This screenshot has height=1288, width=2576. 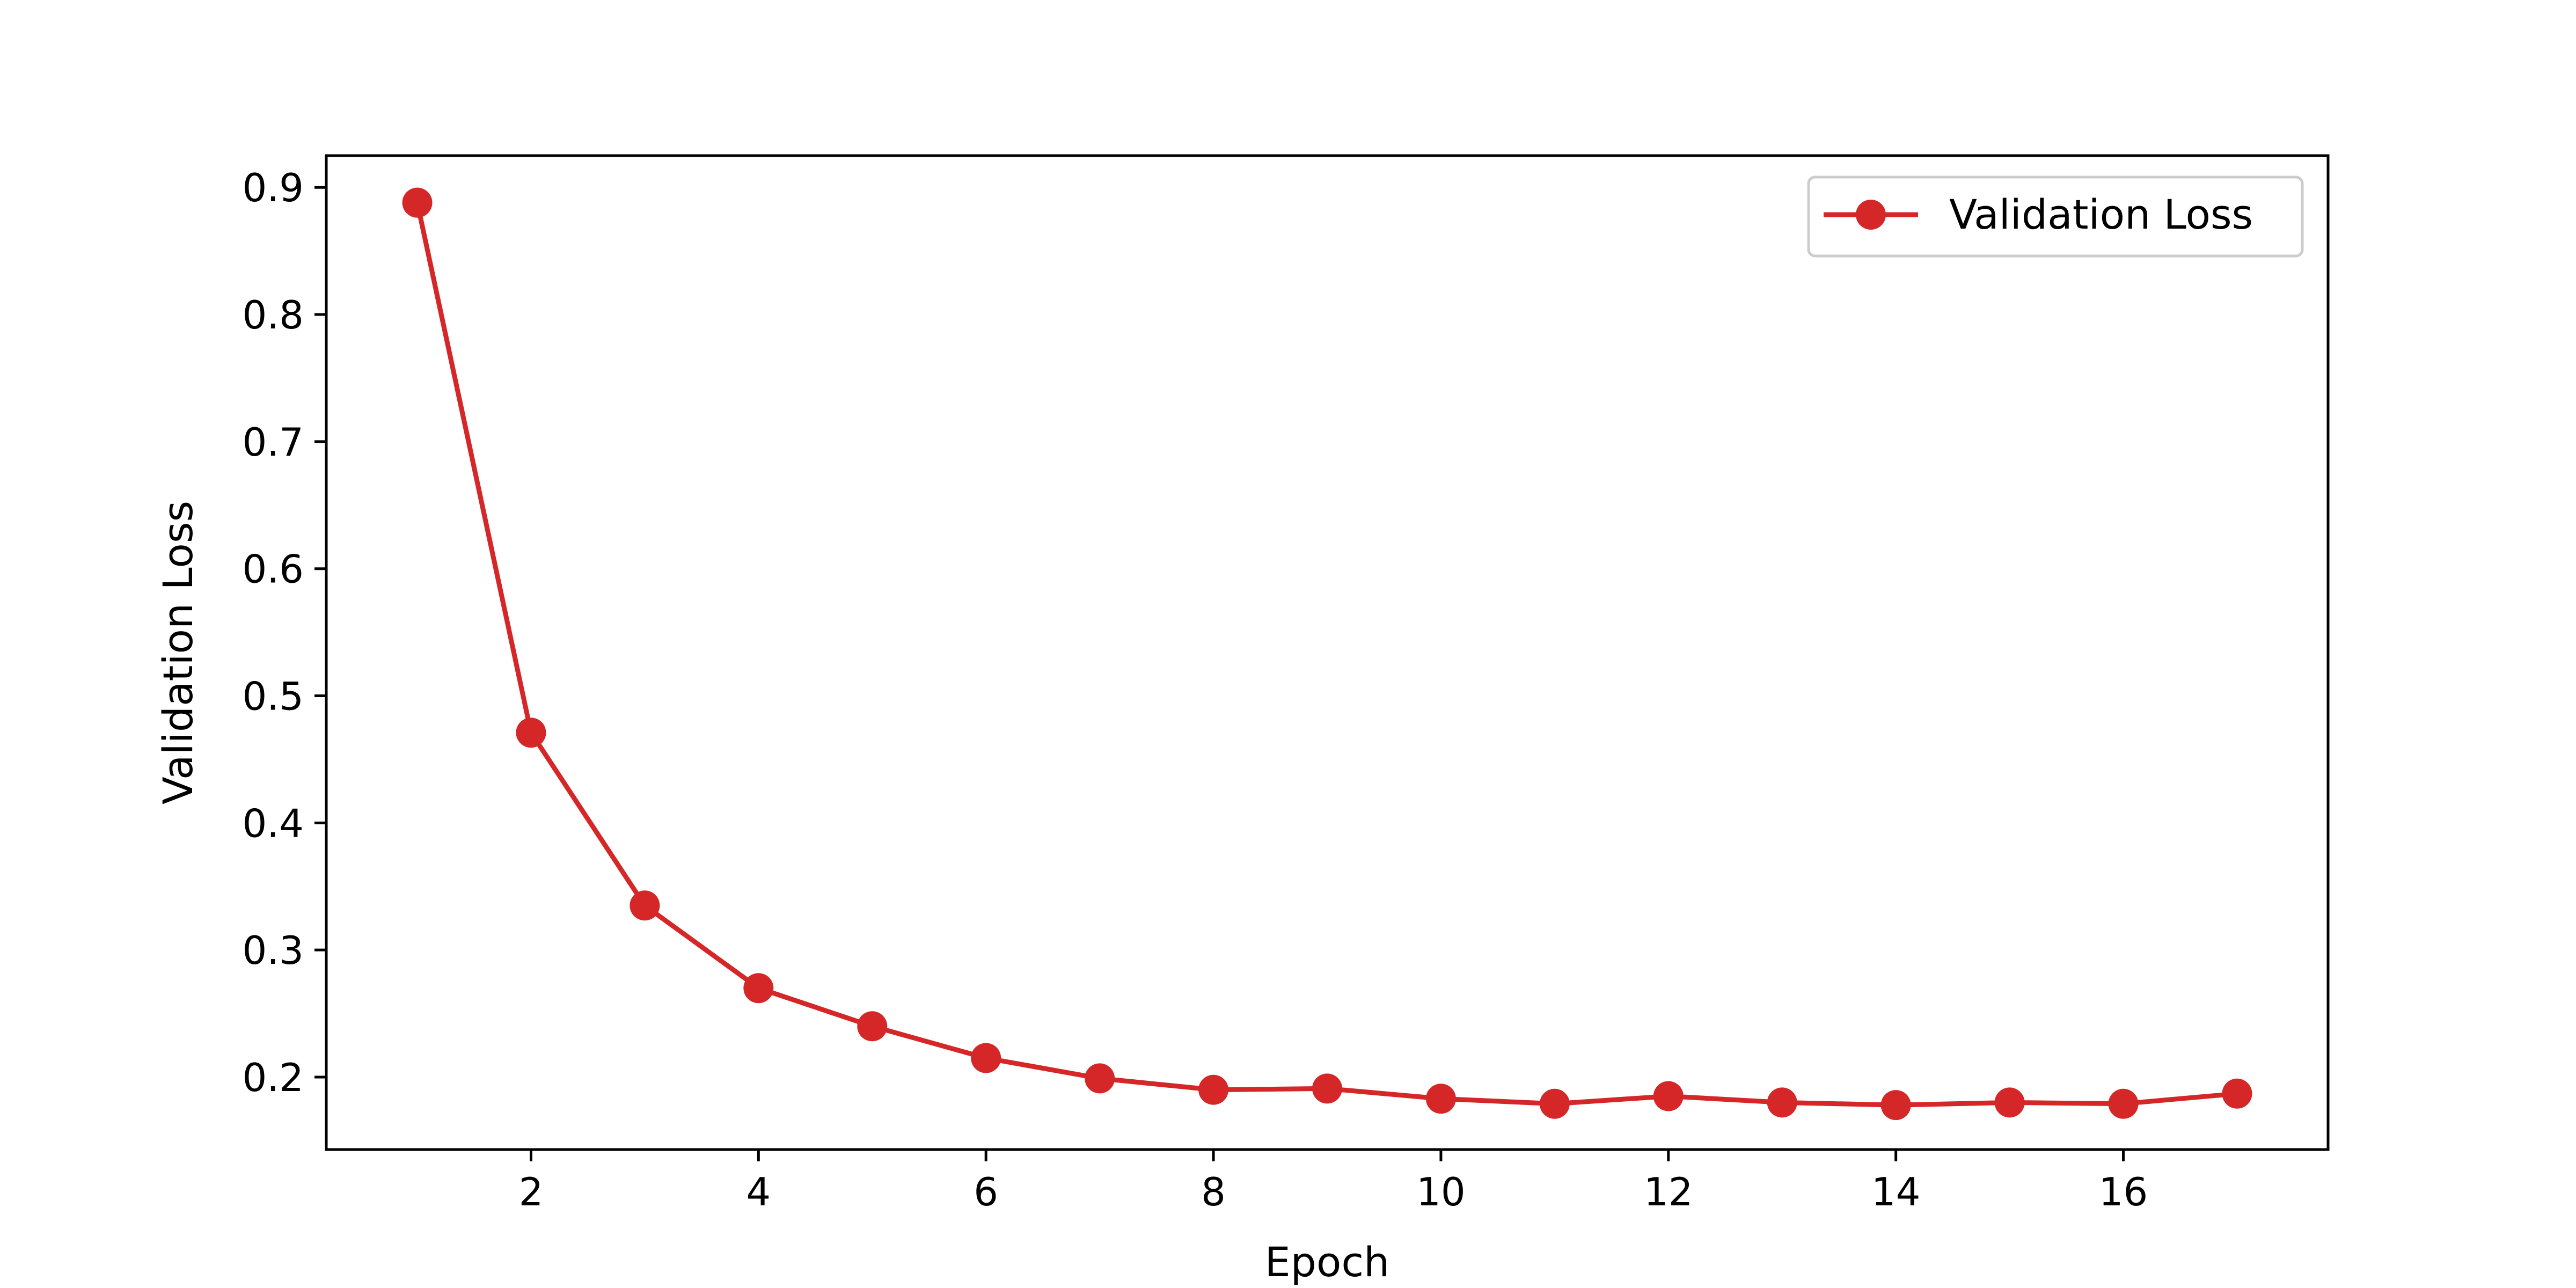 I want to click on legend-box, so click(x=2055, y=216).